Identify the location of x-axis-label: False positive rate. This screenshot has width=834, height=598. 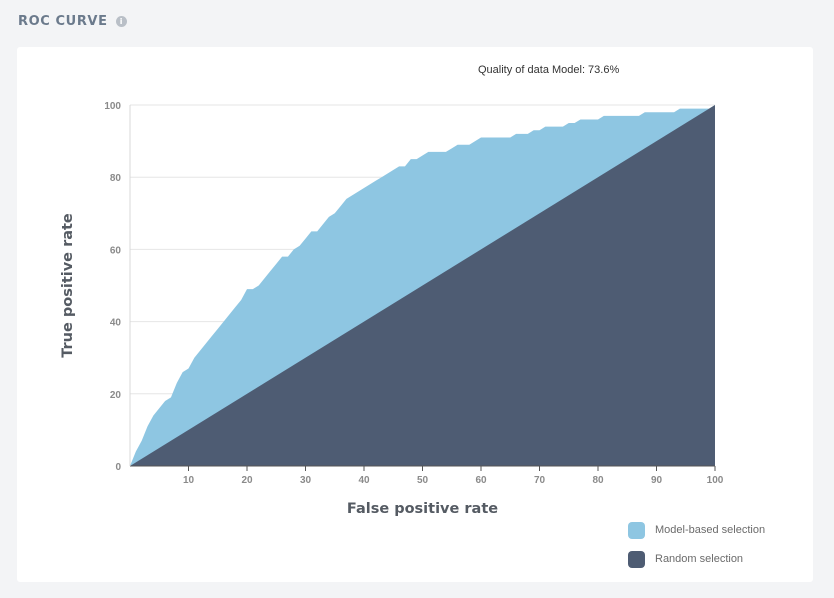
(422, 509).